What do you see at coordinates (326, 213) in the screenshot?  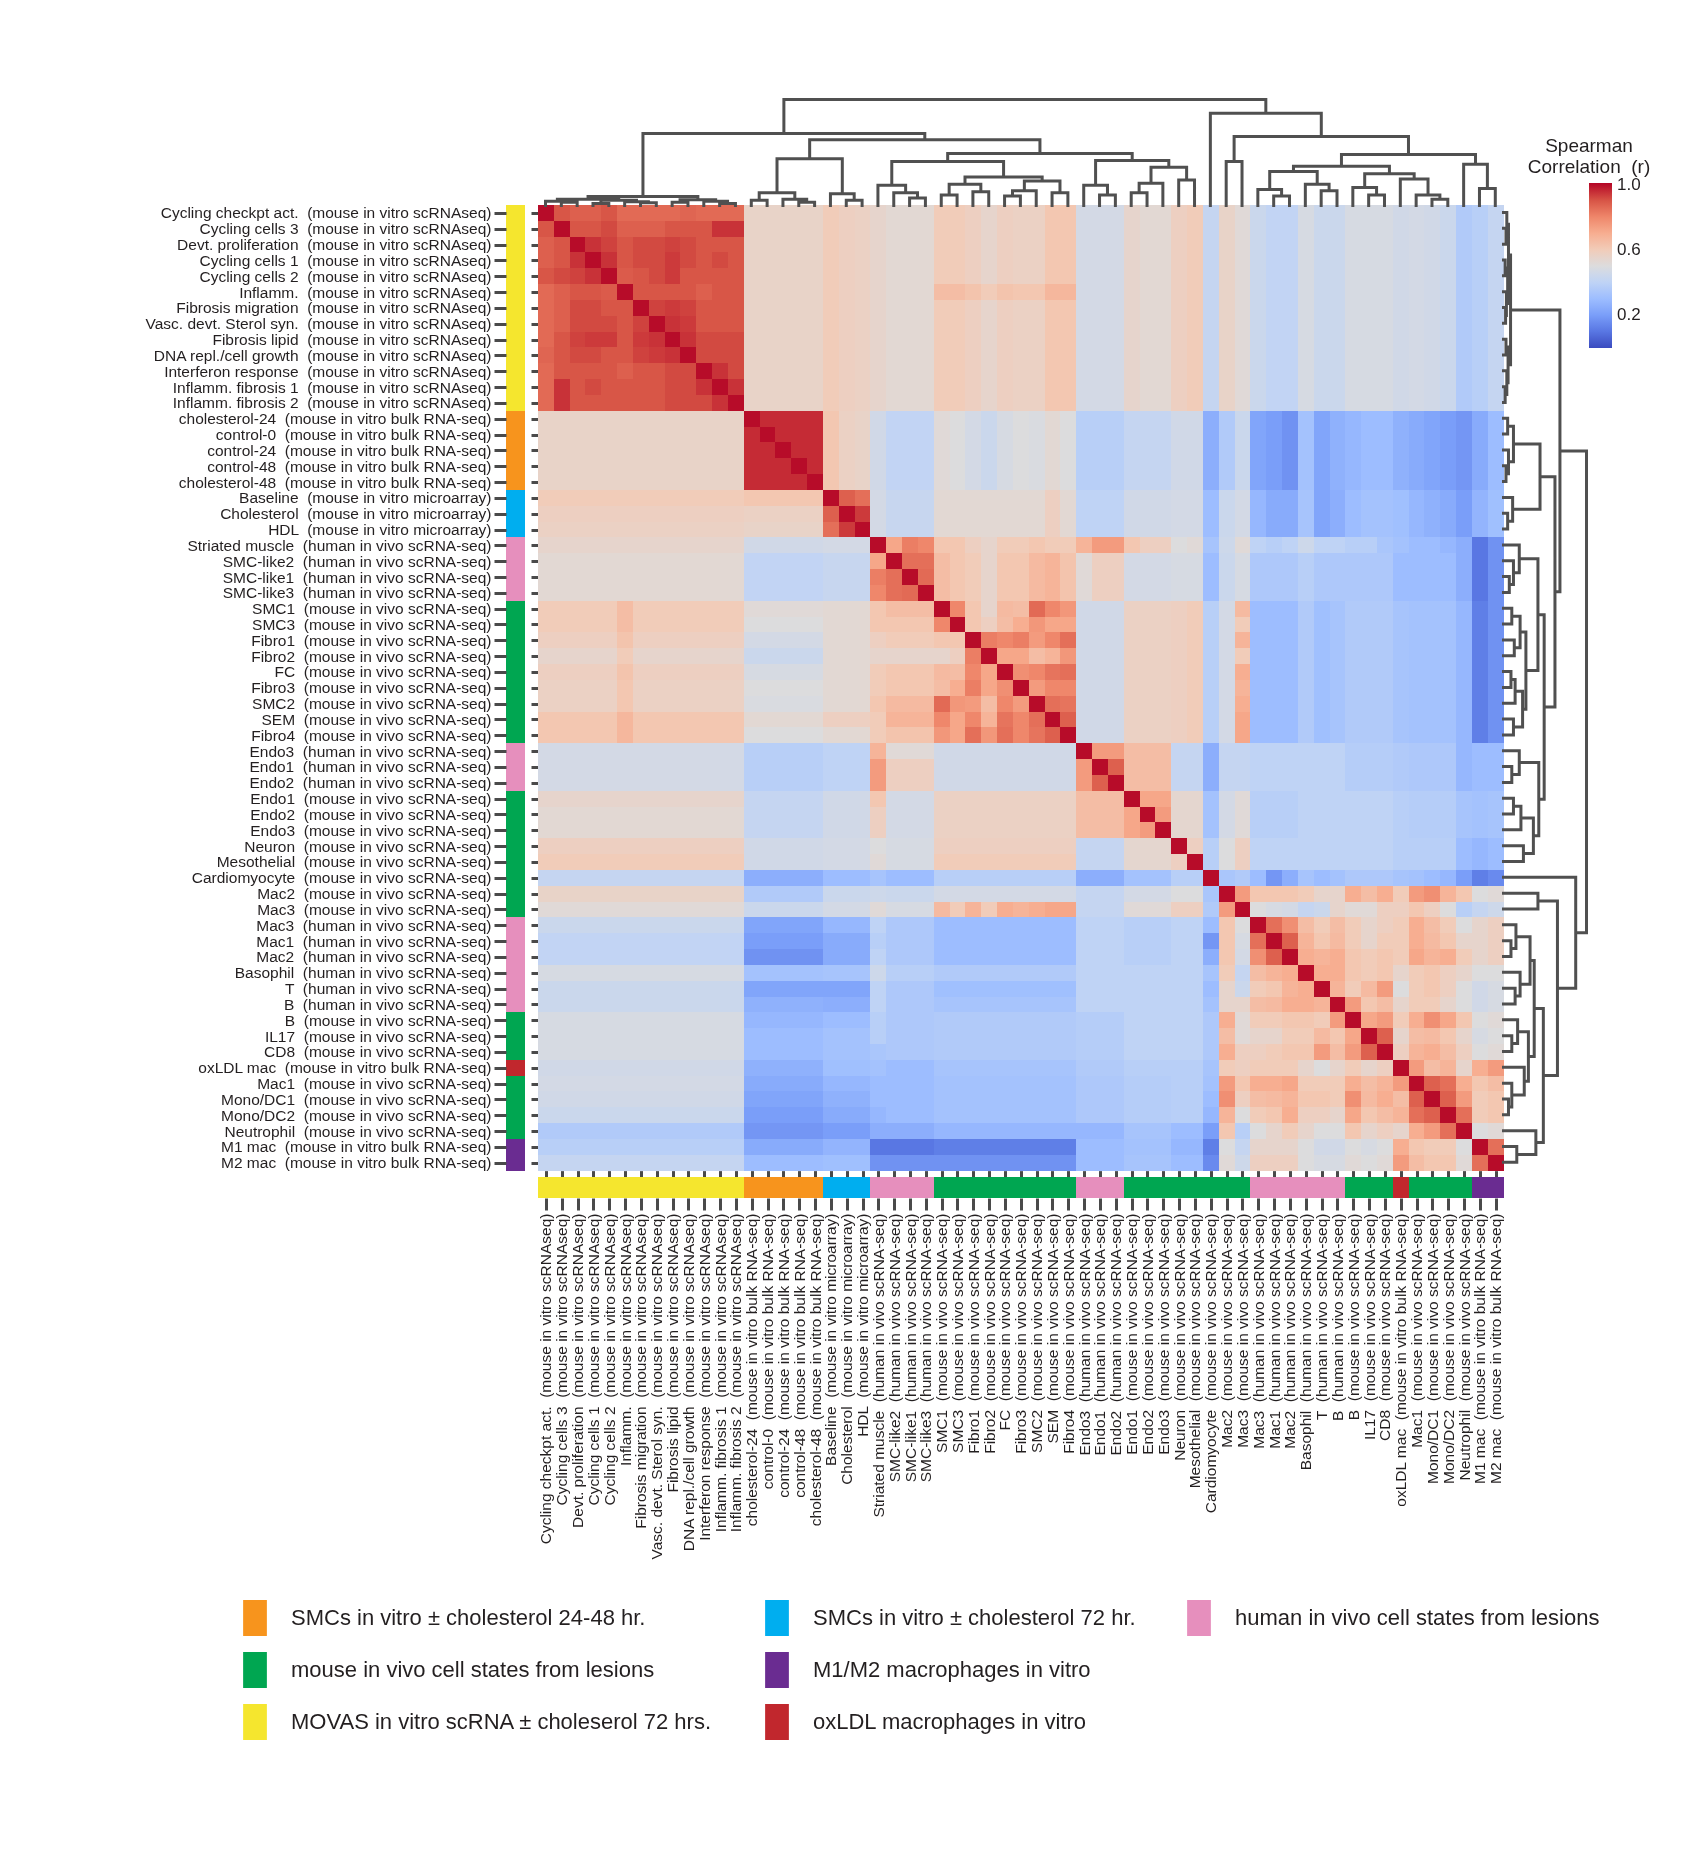 I see `y-tick-label: Cycling checkpt act. (mouse in vitro scRNAseq)` at bounding box center [326, 213].